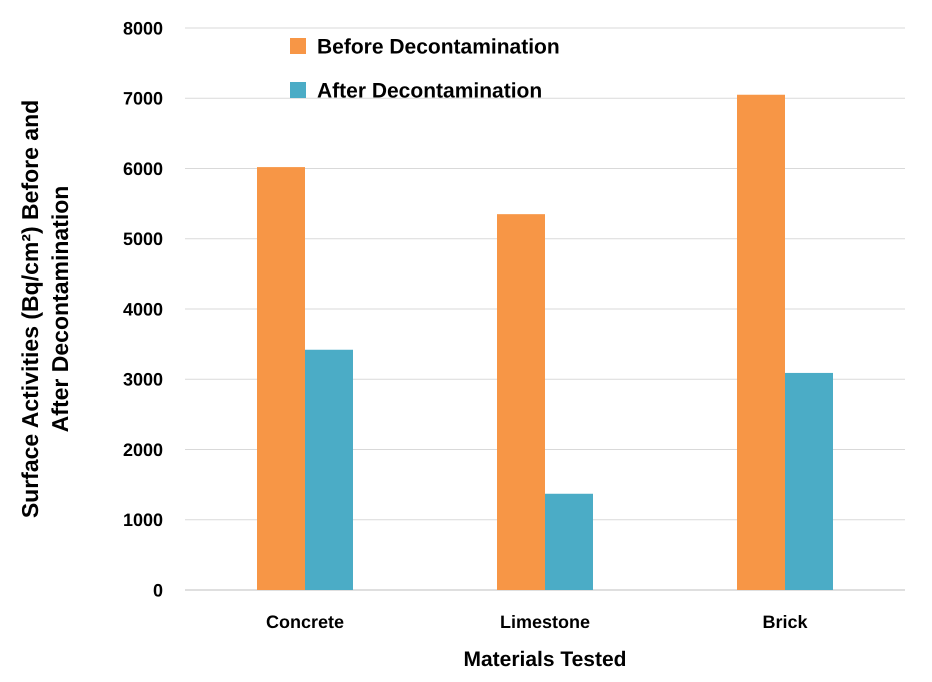 The height and width of the screenshot is (682, 932). Describe the element at coordinates (142, 450) in the screenshot. I see `y-tick-label: 2000` at that location.